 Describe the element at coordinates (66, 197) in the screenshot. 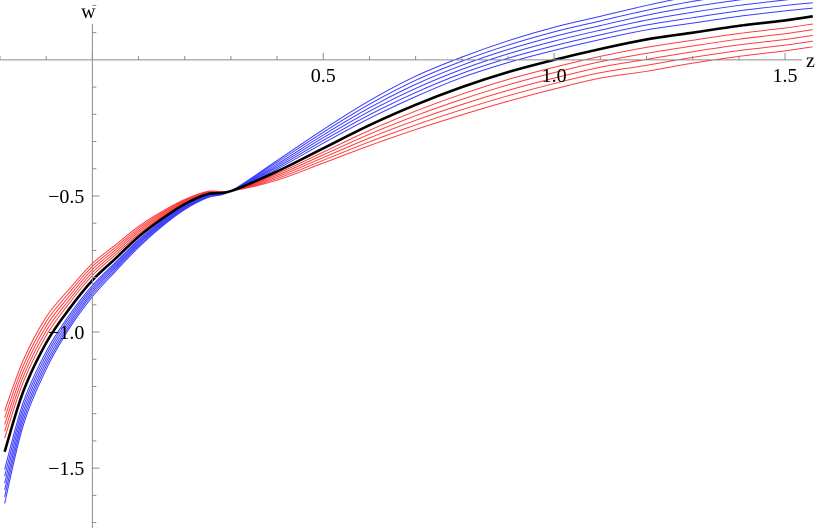

I see `y-tick-label: −0.5` at that location.